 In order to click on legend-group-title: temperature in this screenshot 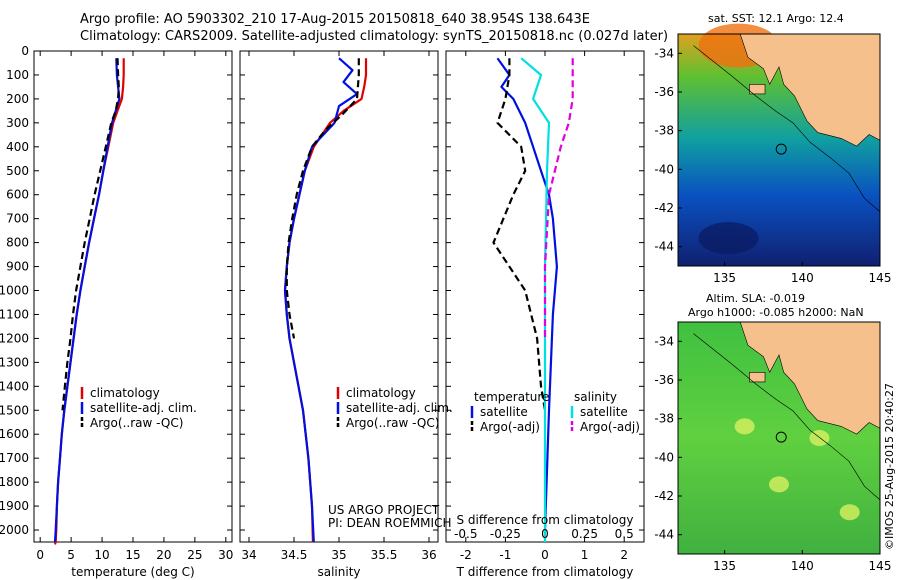, I will do `click(511, 397)`.